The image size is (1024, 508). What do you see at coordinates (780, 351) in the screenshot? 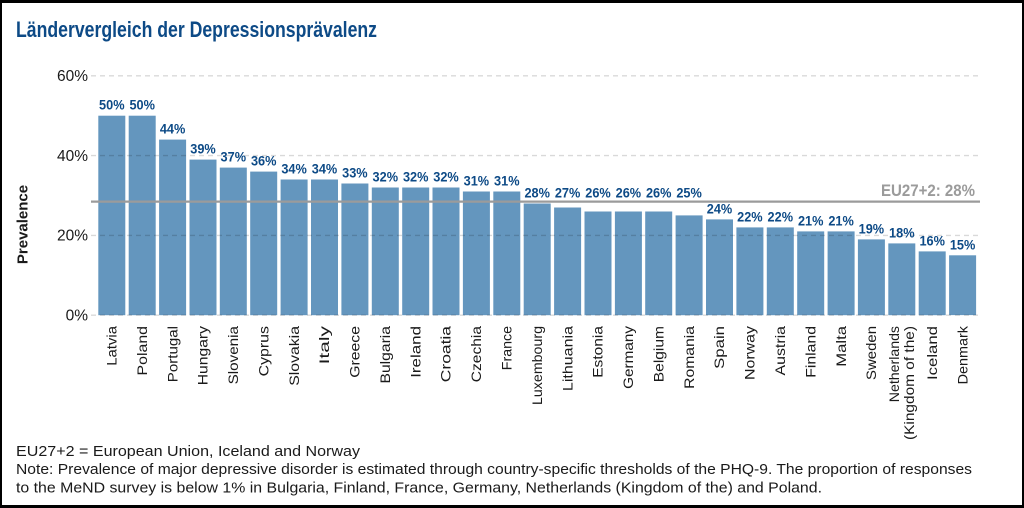
I see `svg-text: Austria` at bounding box center [780, 351].